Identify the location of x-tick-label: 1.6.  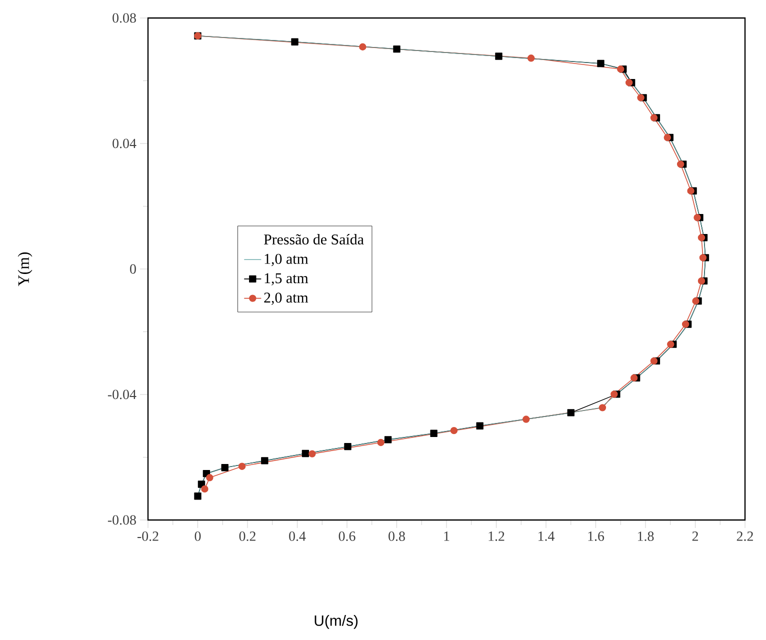
(596, 536).